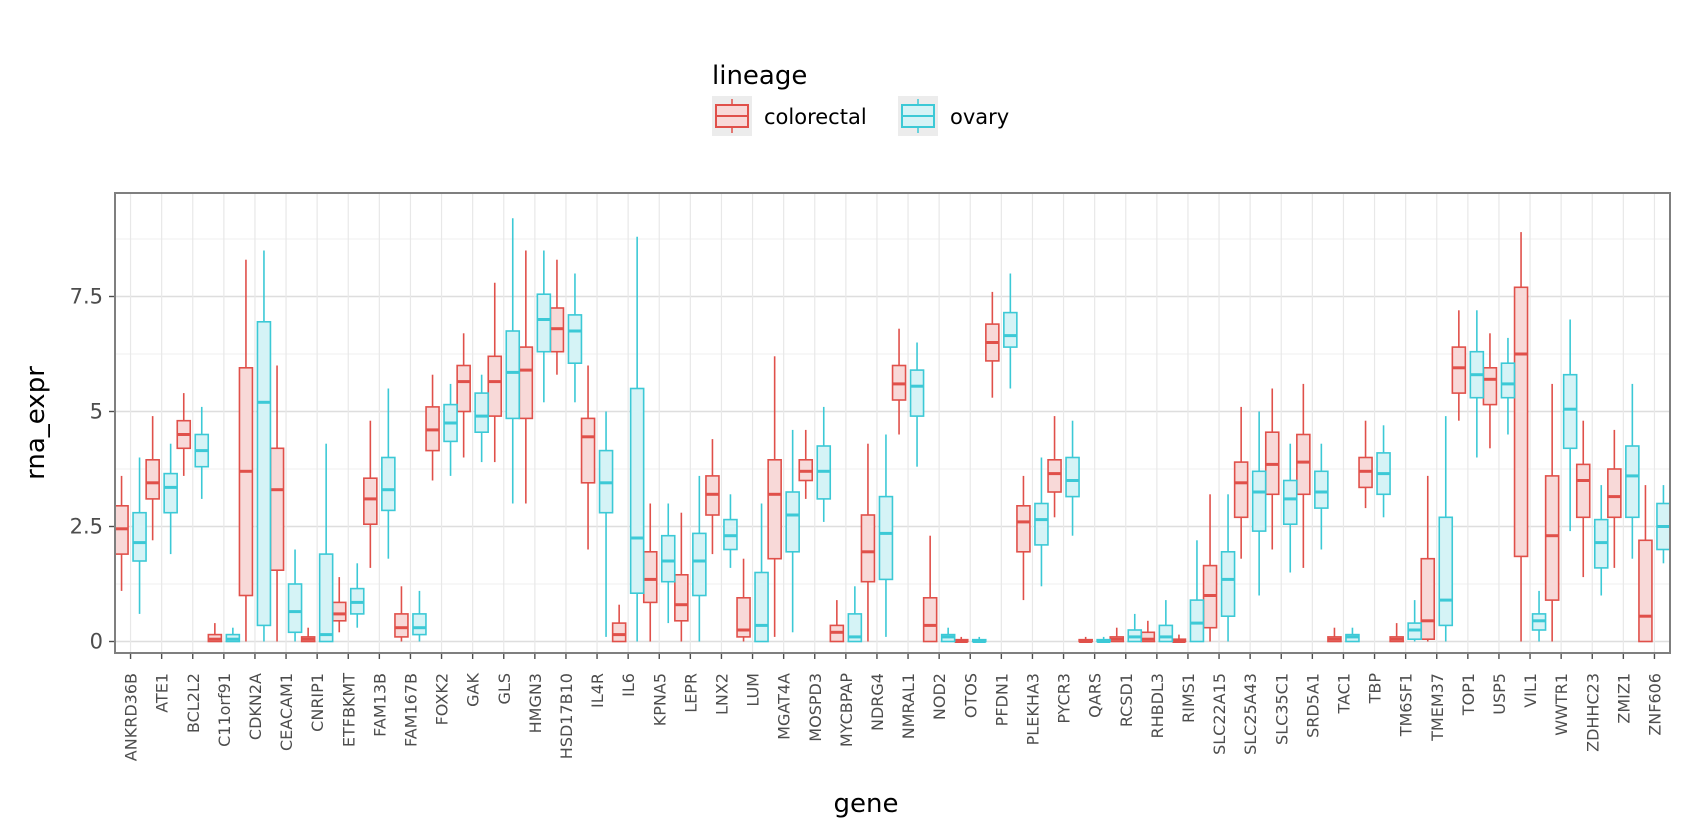 The height and width of the screenshot is (836, 1683). Describe the element at coordinates (255, 706) in the screenshot. I see `x-tick-label: CDKN2A` at that location.